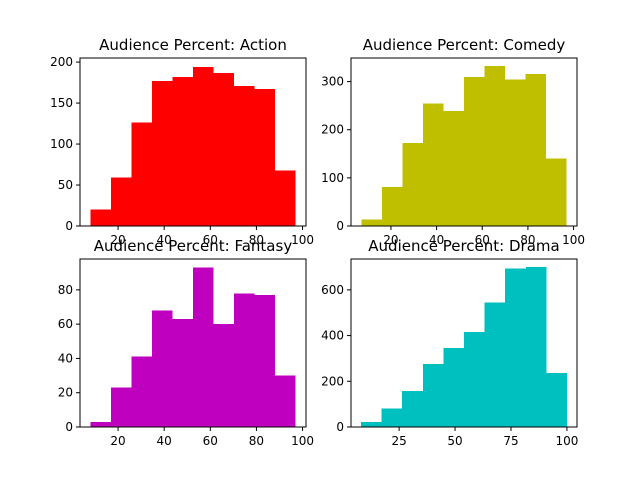 Image resolution: width=640 pixels, height=480 pixels. What do you see at coordinates (65, 393) in the screenshot?
I see `y-tick-label: 20` at bounding box center [65, 393].